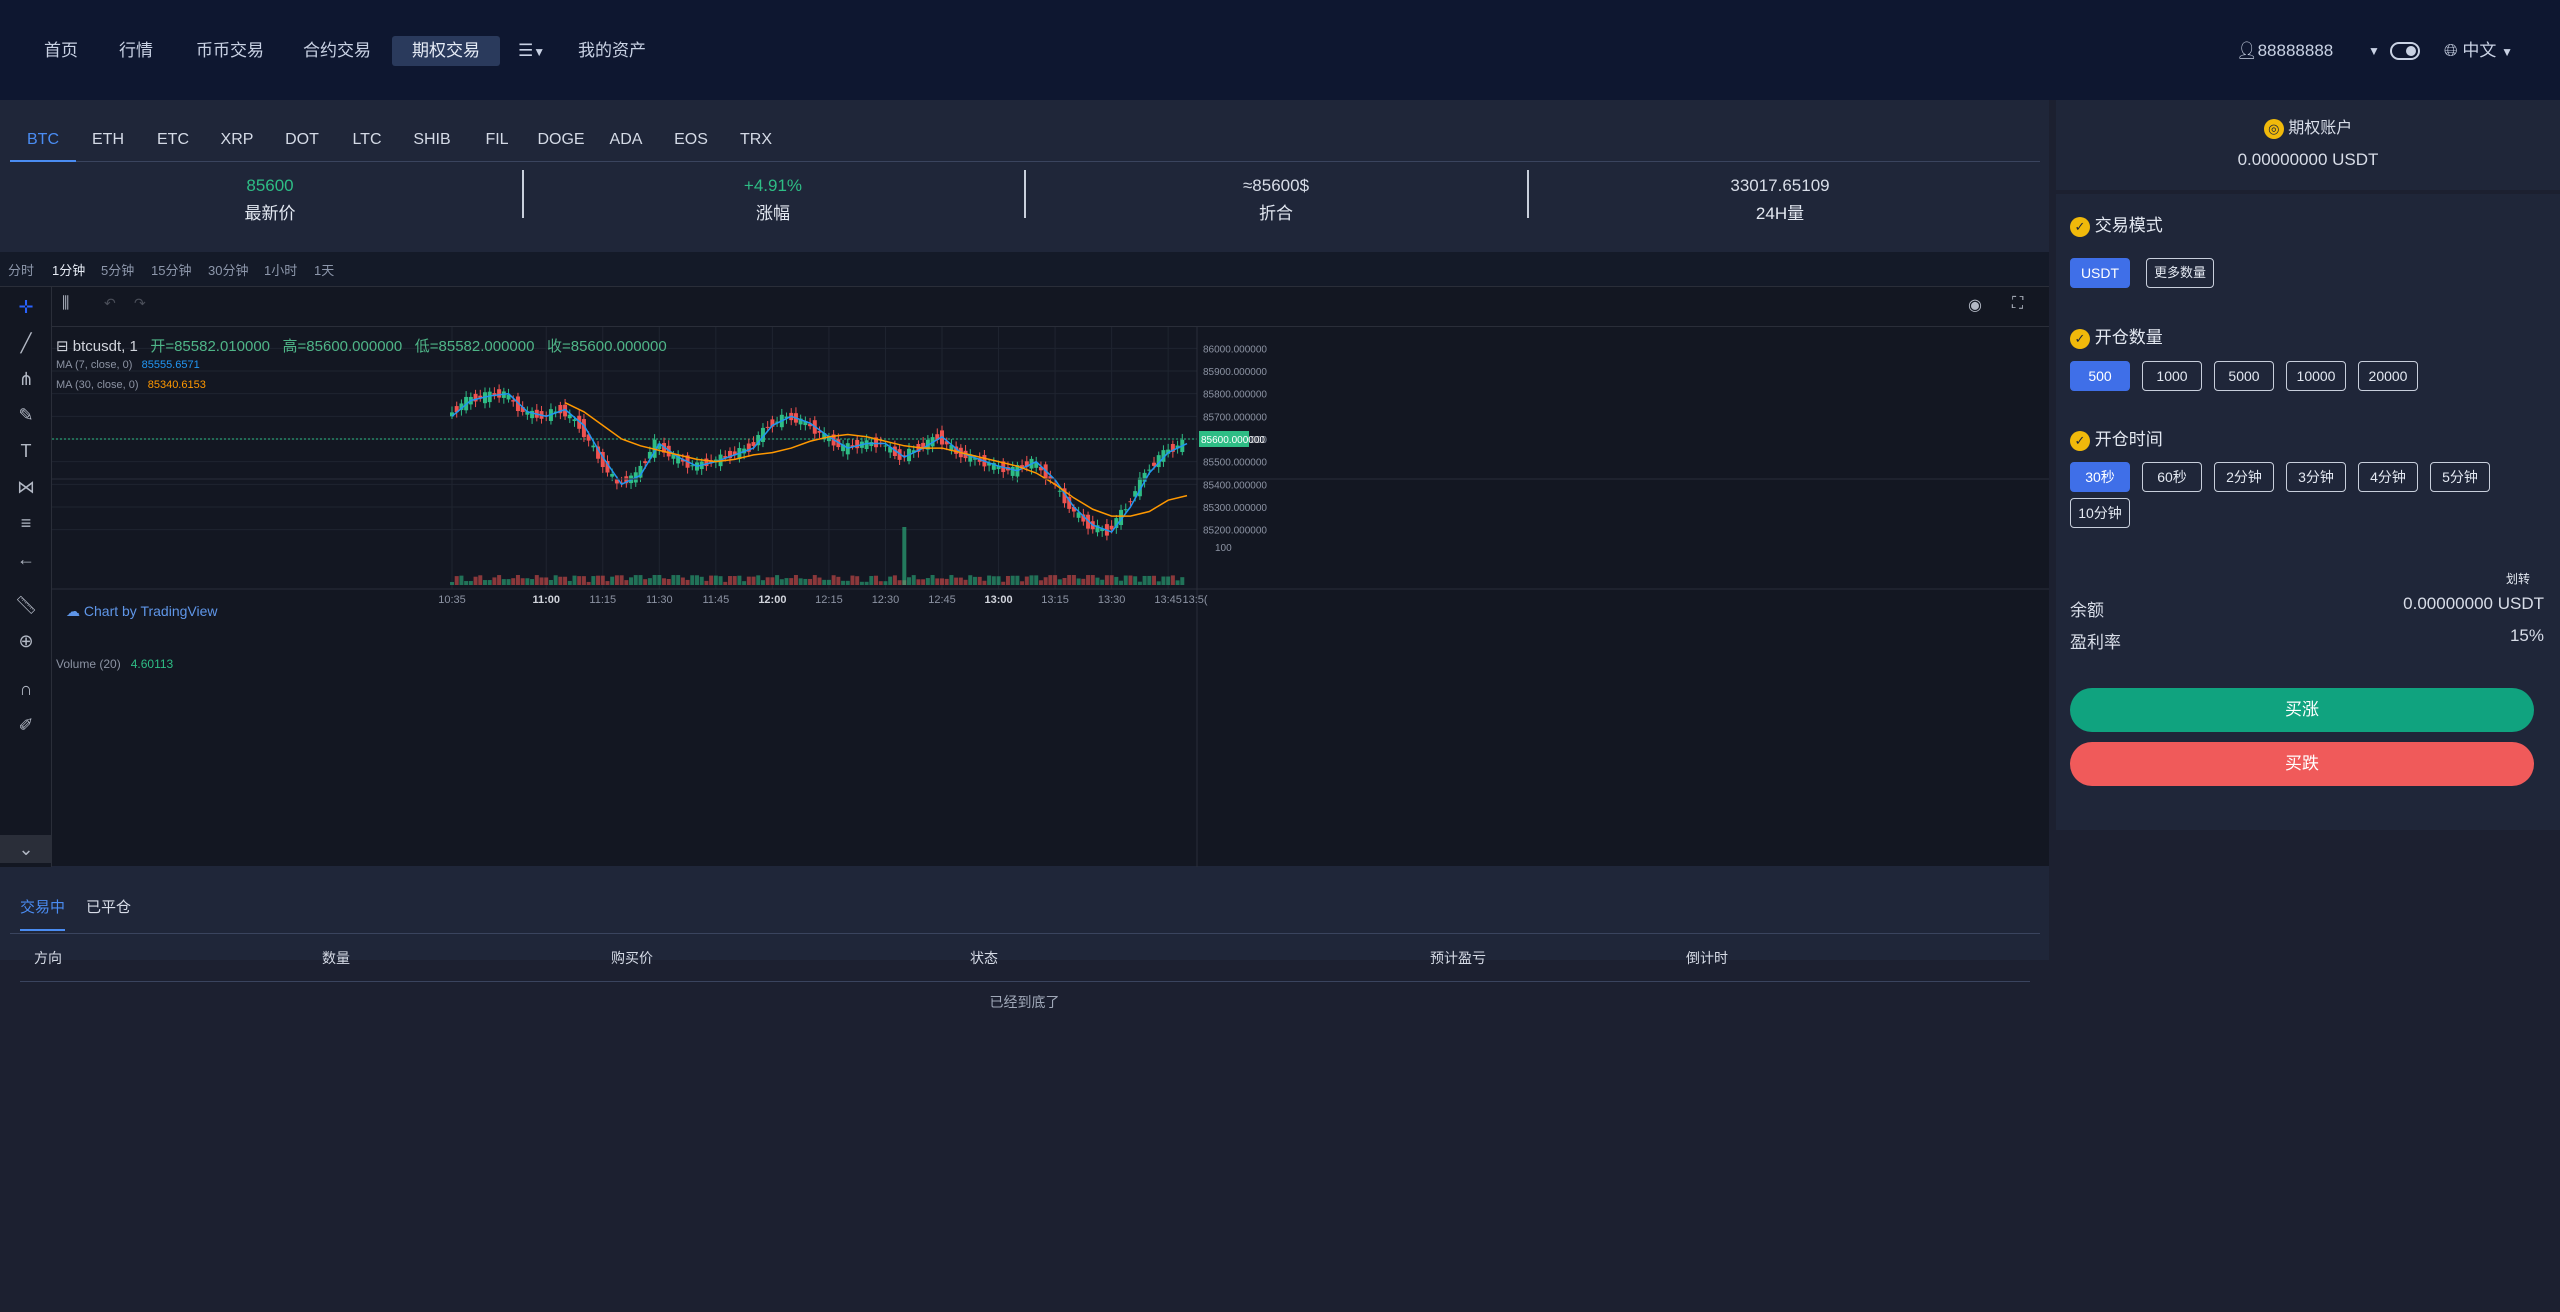 The width and height of the screenshot is (2560, 1312). I want to click on balance-label: 余额, so click(2087, 610).